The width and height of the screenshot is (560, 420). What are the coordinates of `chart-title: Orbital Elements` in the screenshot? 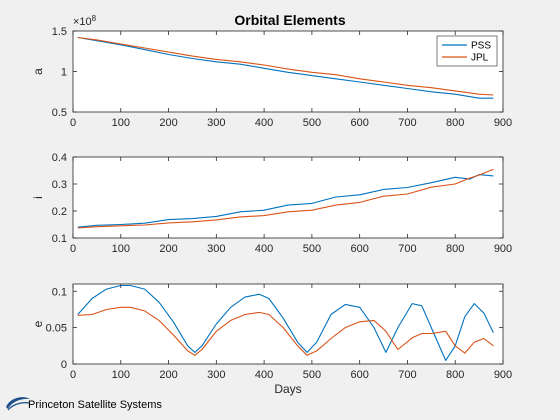 It's located at (289, 20).